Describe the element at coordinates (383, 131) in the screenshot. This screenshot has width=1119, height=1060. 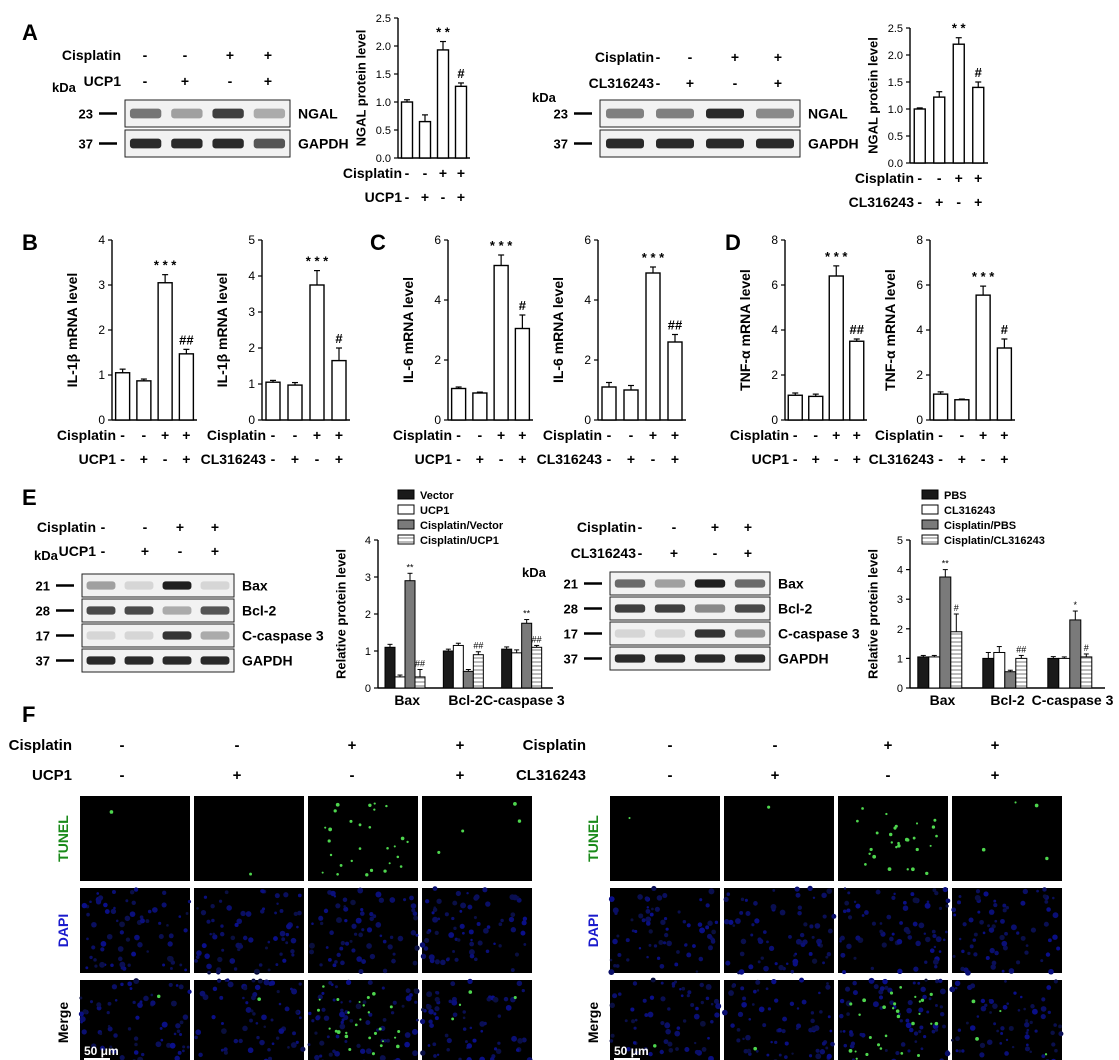
I see `y-tick-label: 0.5` at that location.